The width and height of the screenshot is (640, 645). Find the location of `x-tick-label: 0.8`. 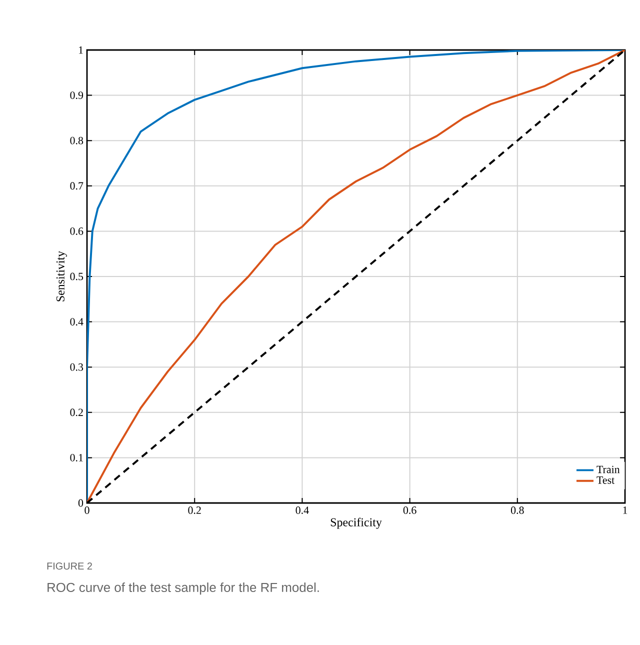

x-tick-label: 0.8 is located at coordinates (517, 510).